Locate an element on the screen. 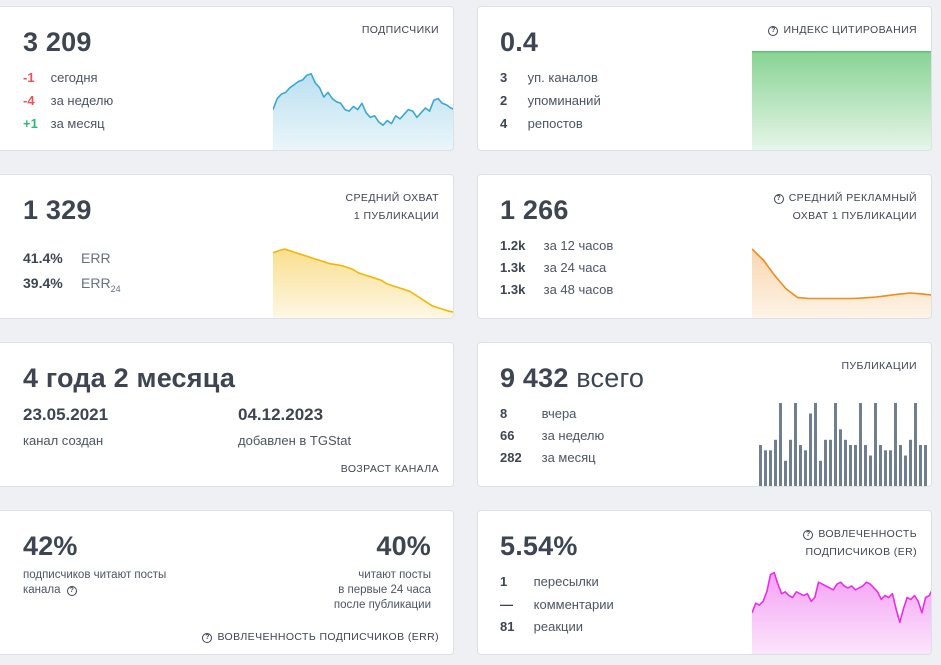  stat-label: реакции is located at coordinates (558, 626).